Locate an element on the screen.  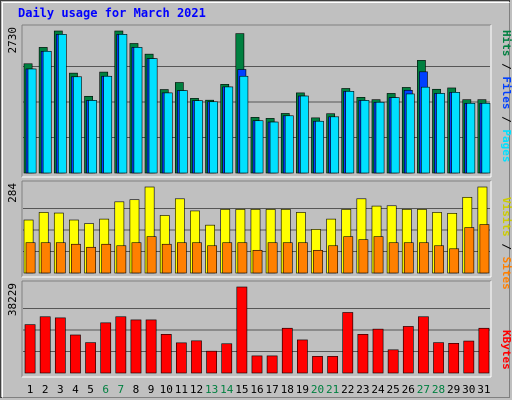
x-tick-label: 1 is located at coordinates (30, 389).